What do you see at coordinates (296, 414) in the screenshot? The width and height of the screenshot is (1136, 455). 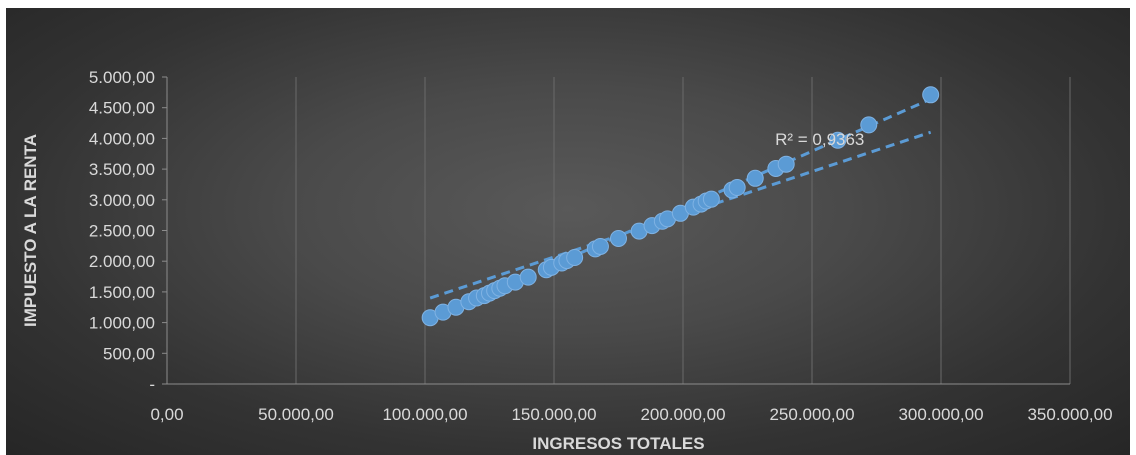 I see `x-tick-label: 50.000,00` at bounding box center [296, 414].